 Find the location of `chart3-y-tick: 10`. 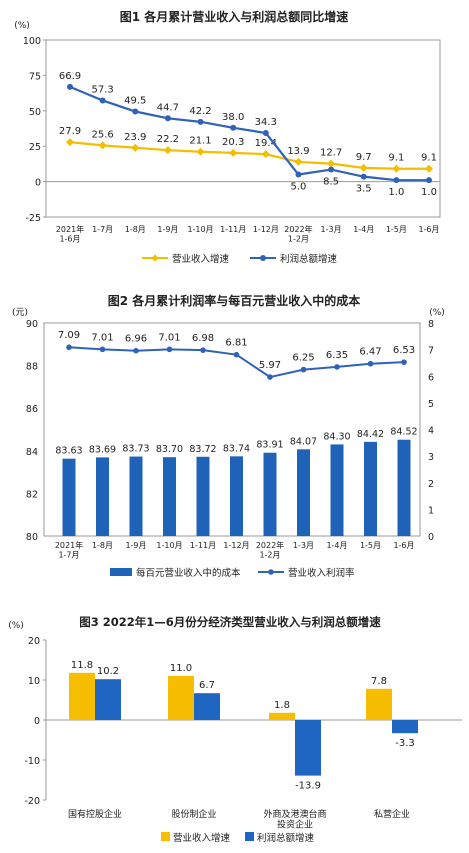

chart3-y-tick: 10 is located at coordinates (34, 681).